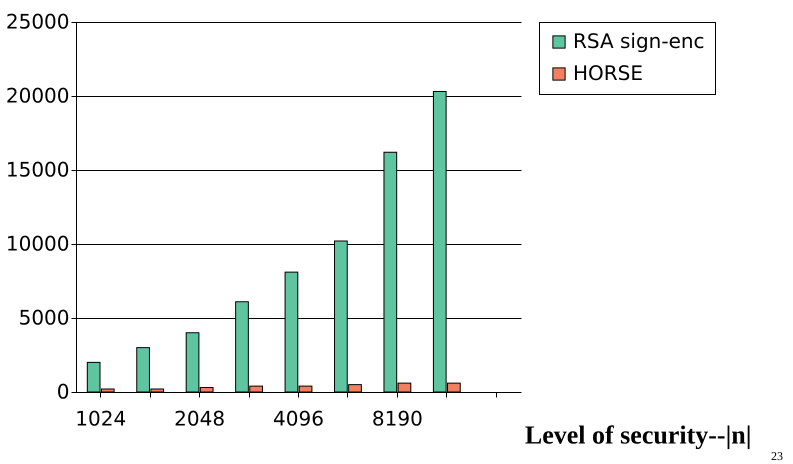 Image resolution: width=793 pixels, height=464 pixels. What do you see at coordinates (397, 418) in the screenshot?
I see `x-tick-label: 8190` at bounding box center [397, 418].